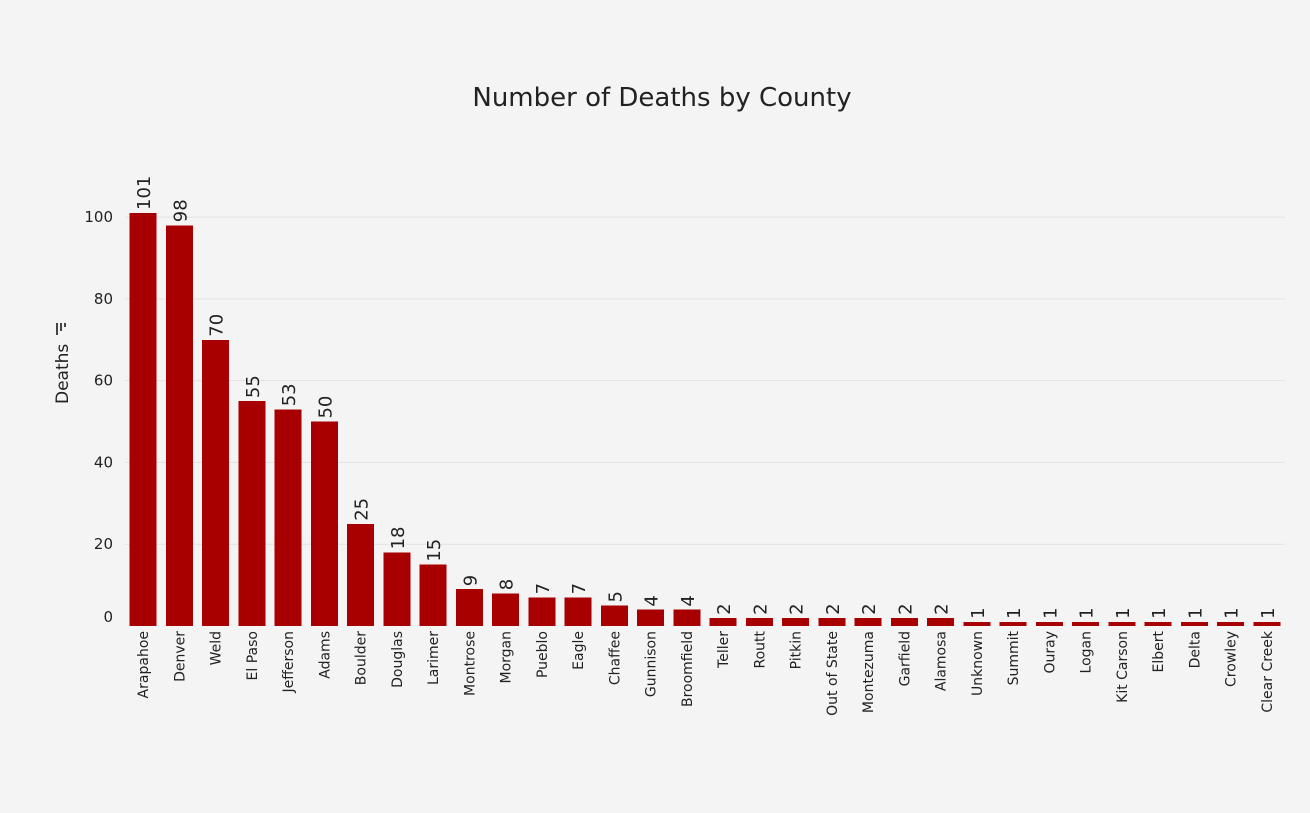  Describe the element at coordinates (325, 655) in the screenshot. I see `x-tick-label: Adams` at that location.